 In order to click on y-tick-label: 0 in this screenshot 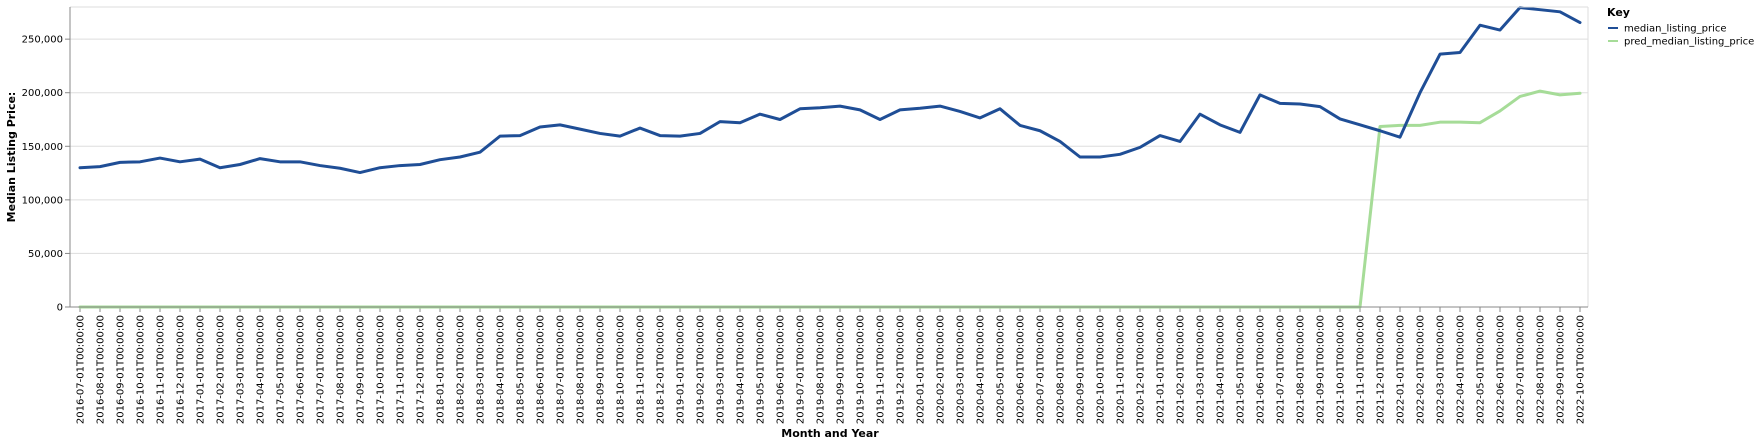, I will do `click(60, 308)`.